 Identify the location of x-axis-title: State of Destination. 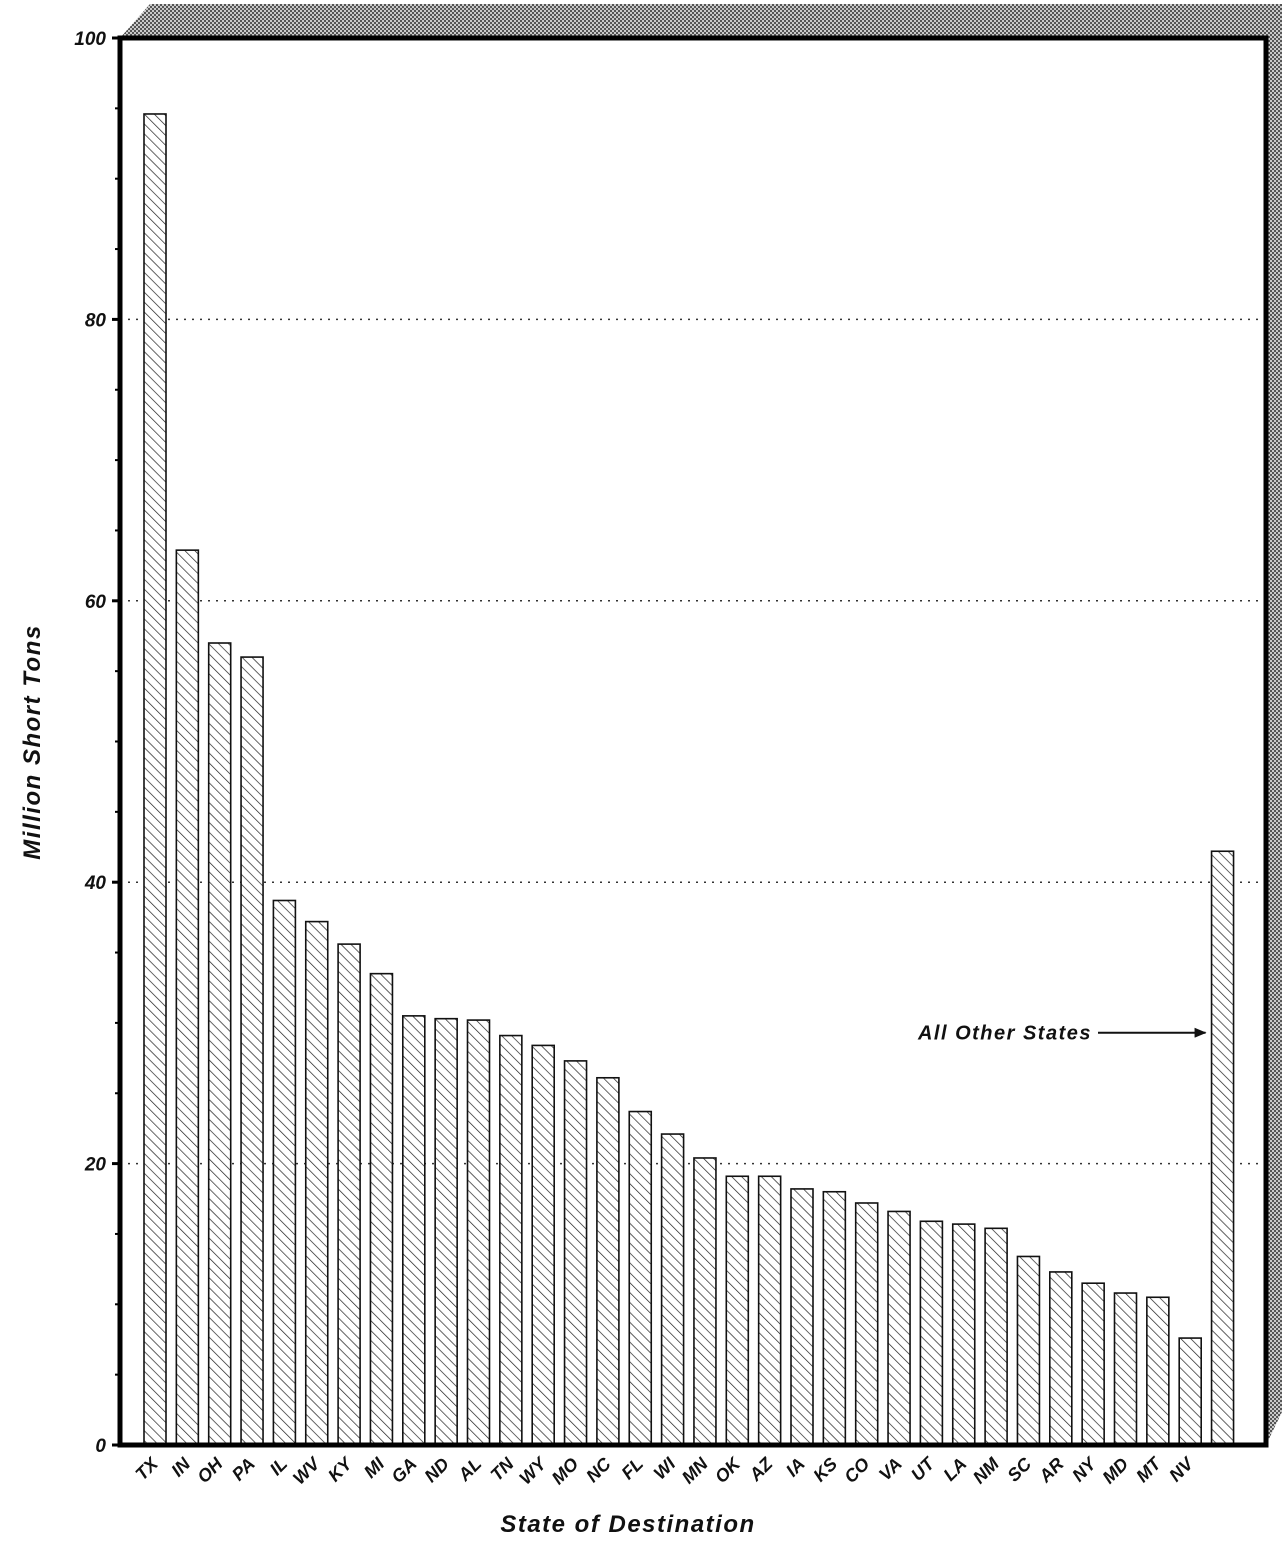
(627, 1524).